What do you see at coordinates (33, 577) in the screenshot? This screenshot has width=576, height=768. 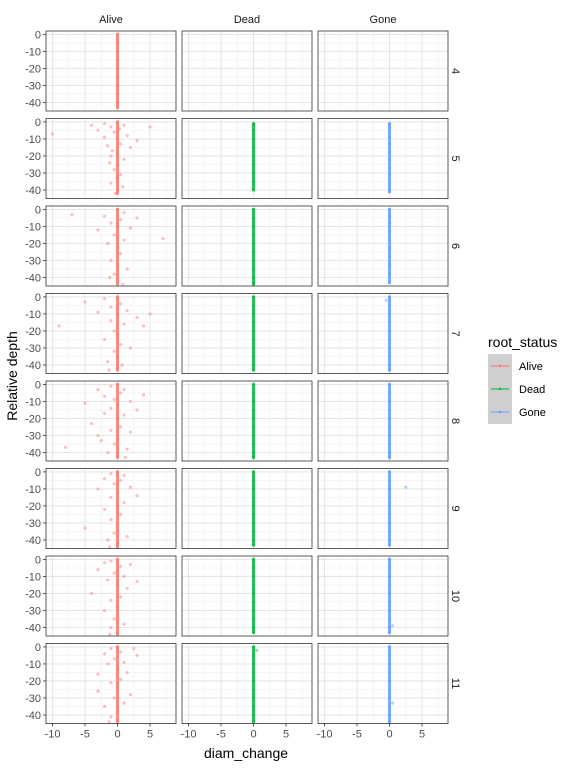 I see `y-tick-label: -10` at bounding box center [33, 577].